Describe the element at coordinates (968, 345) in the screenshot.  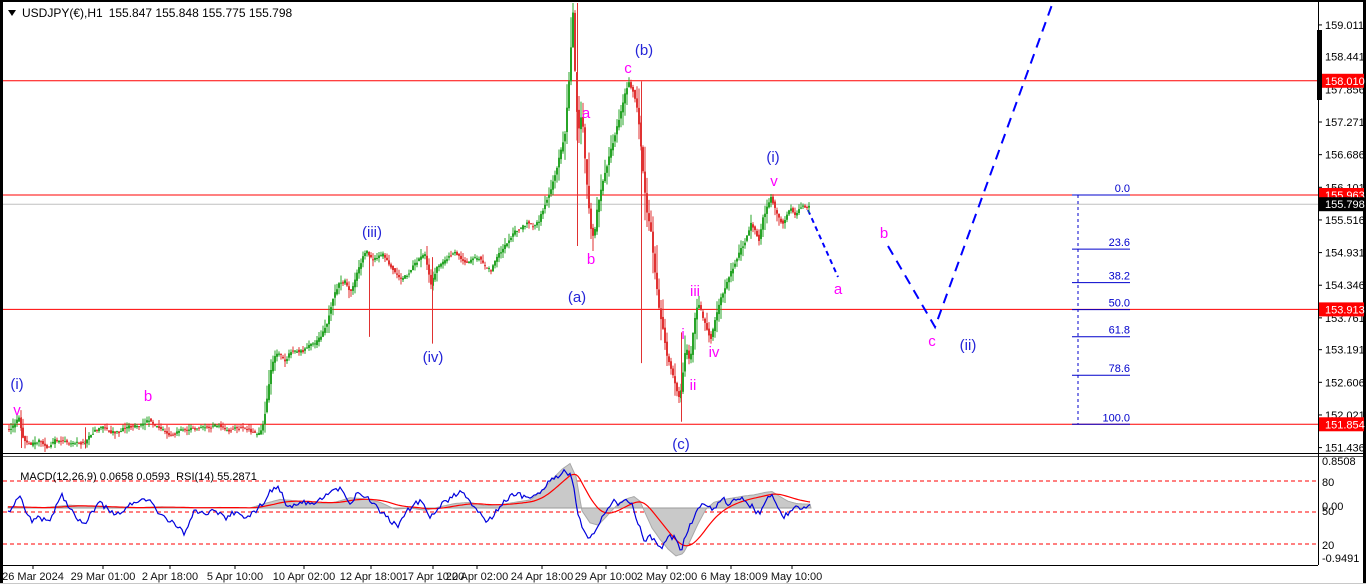
I see `wave-label: (ii)` at that location.